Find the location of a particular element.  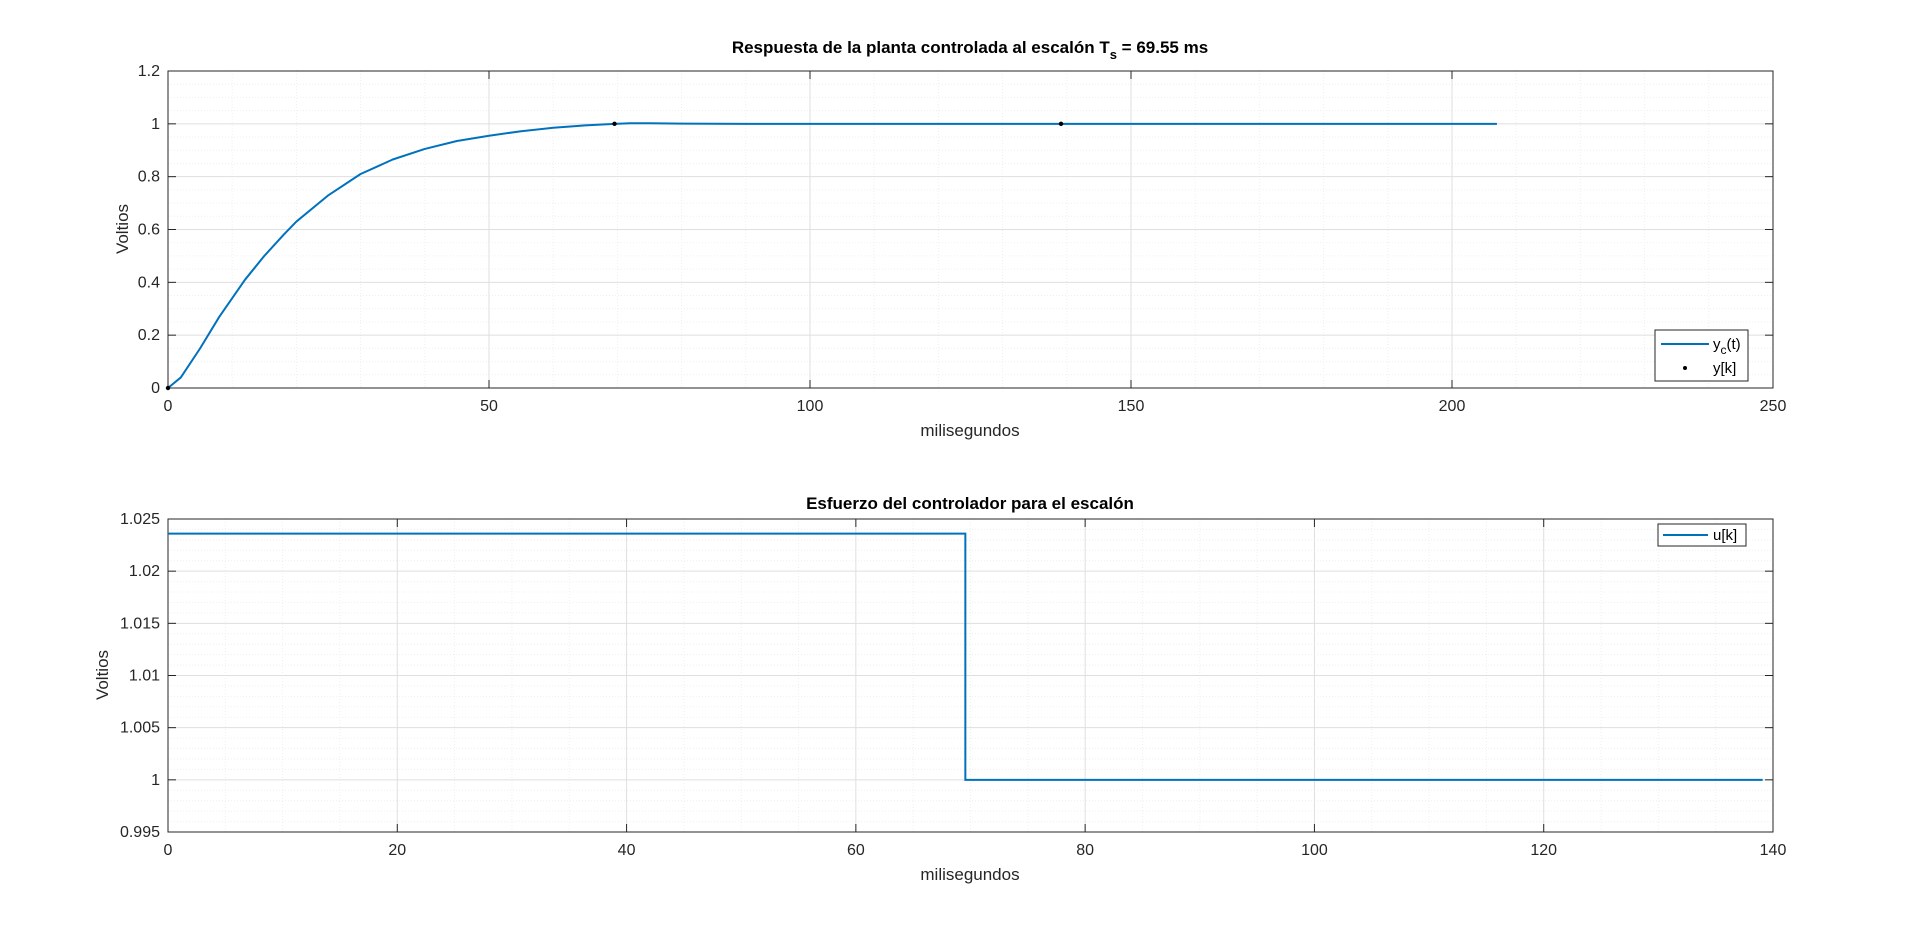

x-tick-label: 20 is located at coordinates (397, 850).